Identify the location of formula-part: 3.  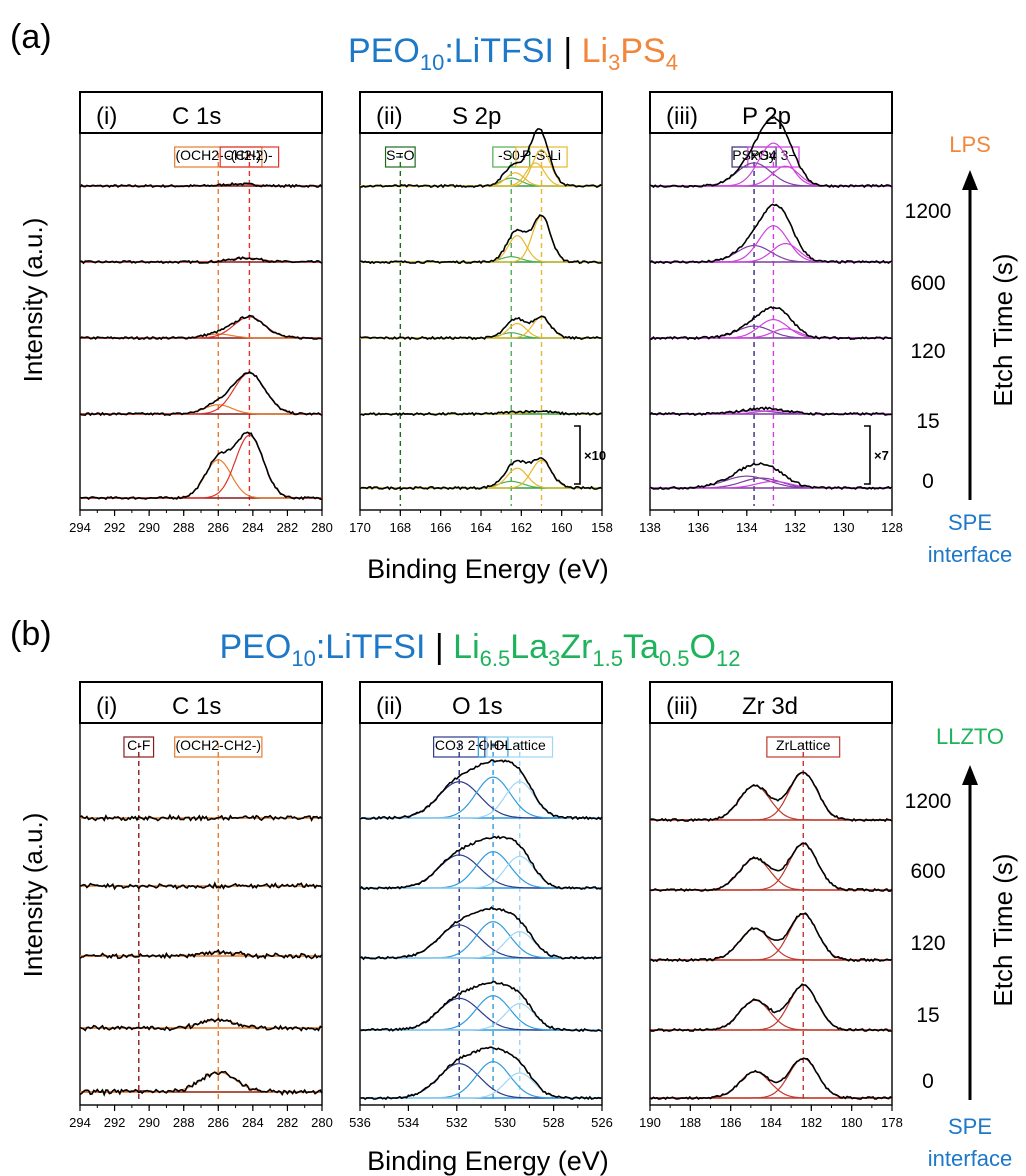
(554, 658).